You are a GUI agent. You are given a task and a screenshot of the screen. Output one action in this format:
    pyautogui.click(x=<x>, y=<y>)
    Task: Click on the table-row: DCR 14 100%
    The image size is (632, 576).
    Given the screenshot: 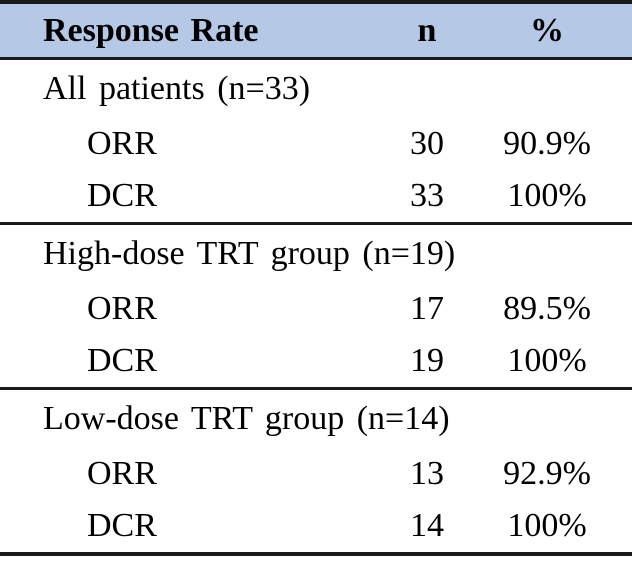 What is the action you would take?
    pyautogui.click(x=316, y=526)
    